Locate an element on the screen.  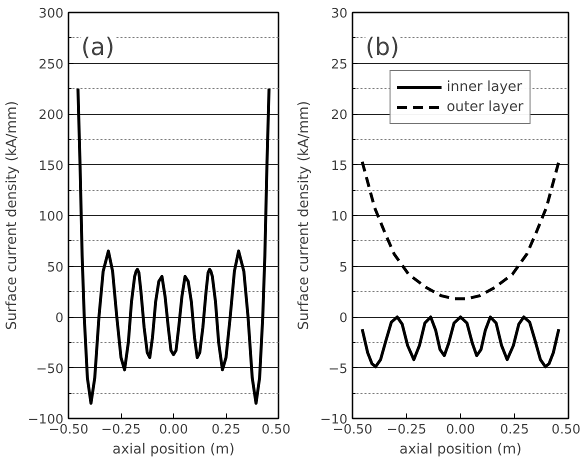
y-tick-label: 250 is located at coordinates (51, 64).